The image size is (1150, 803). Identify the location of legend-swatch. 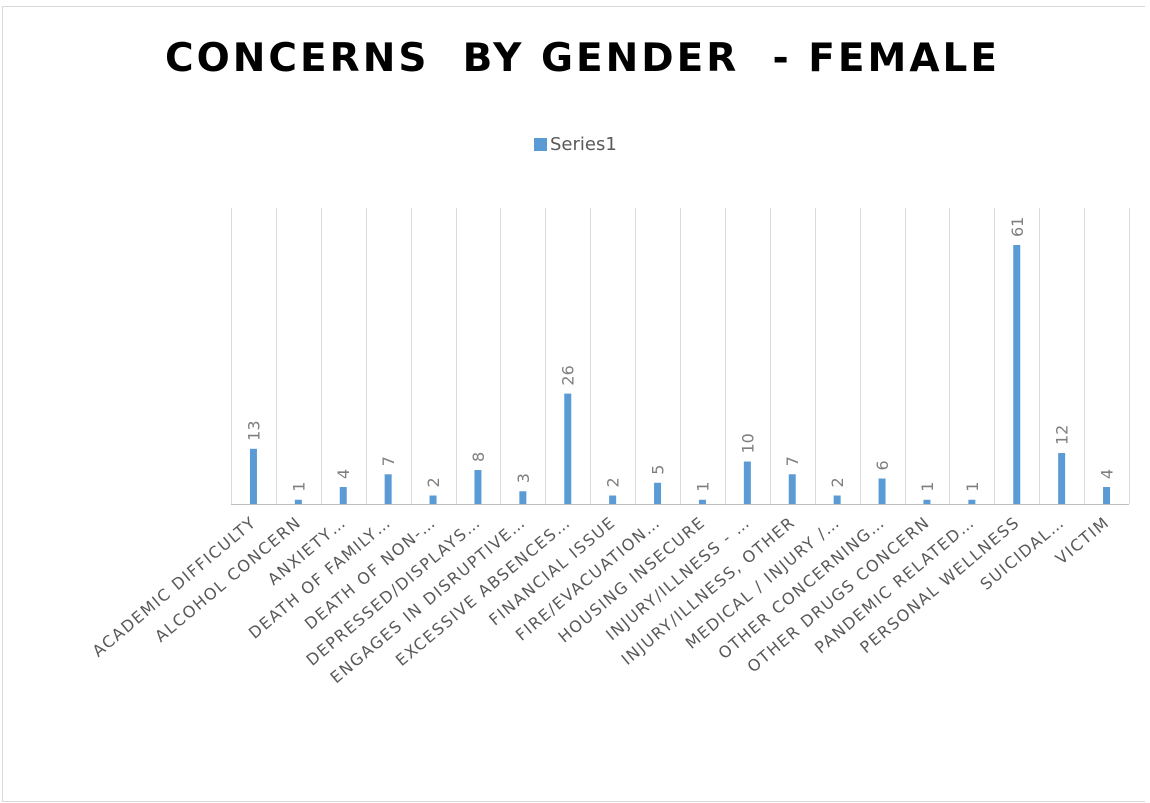
(540, 144).